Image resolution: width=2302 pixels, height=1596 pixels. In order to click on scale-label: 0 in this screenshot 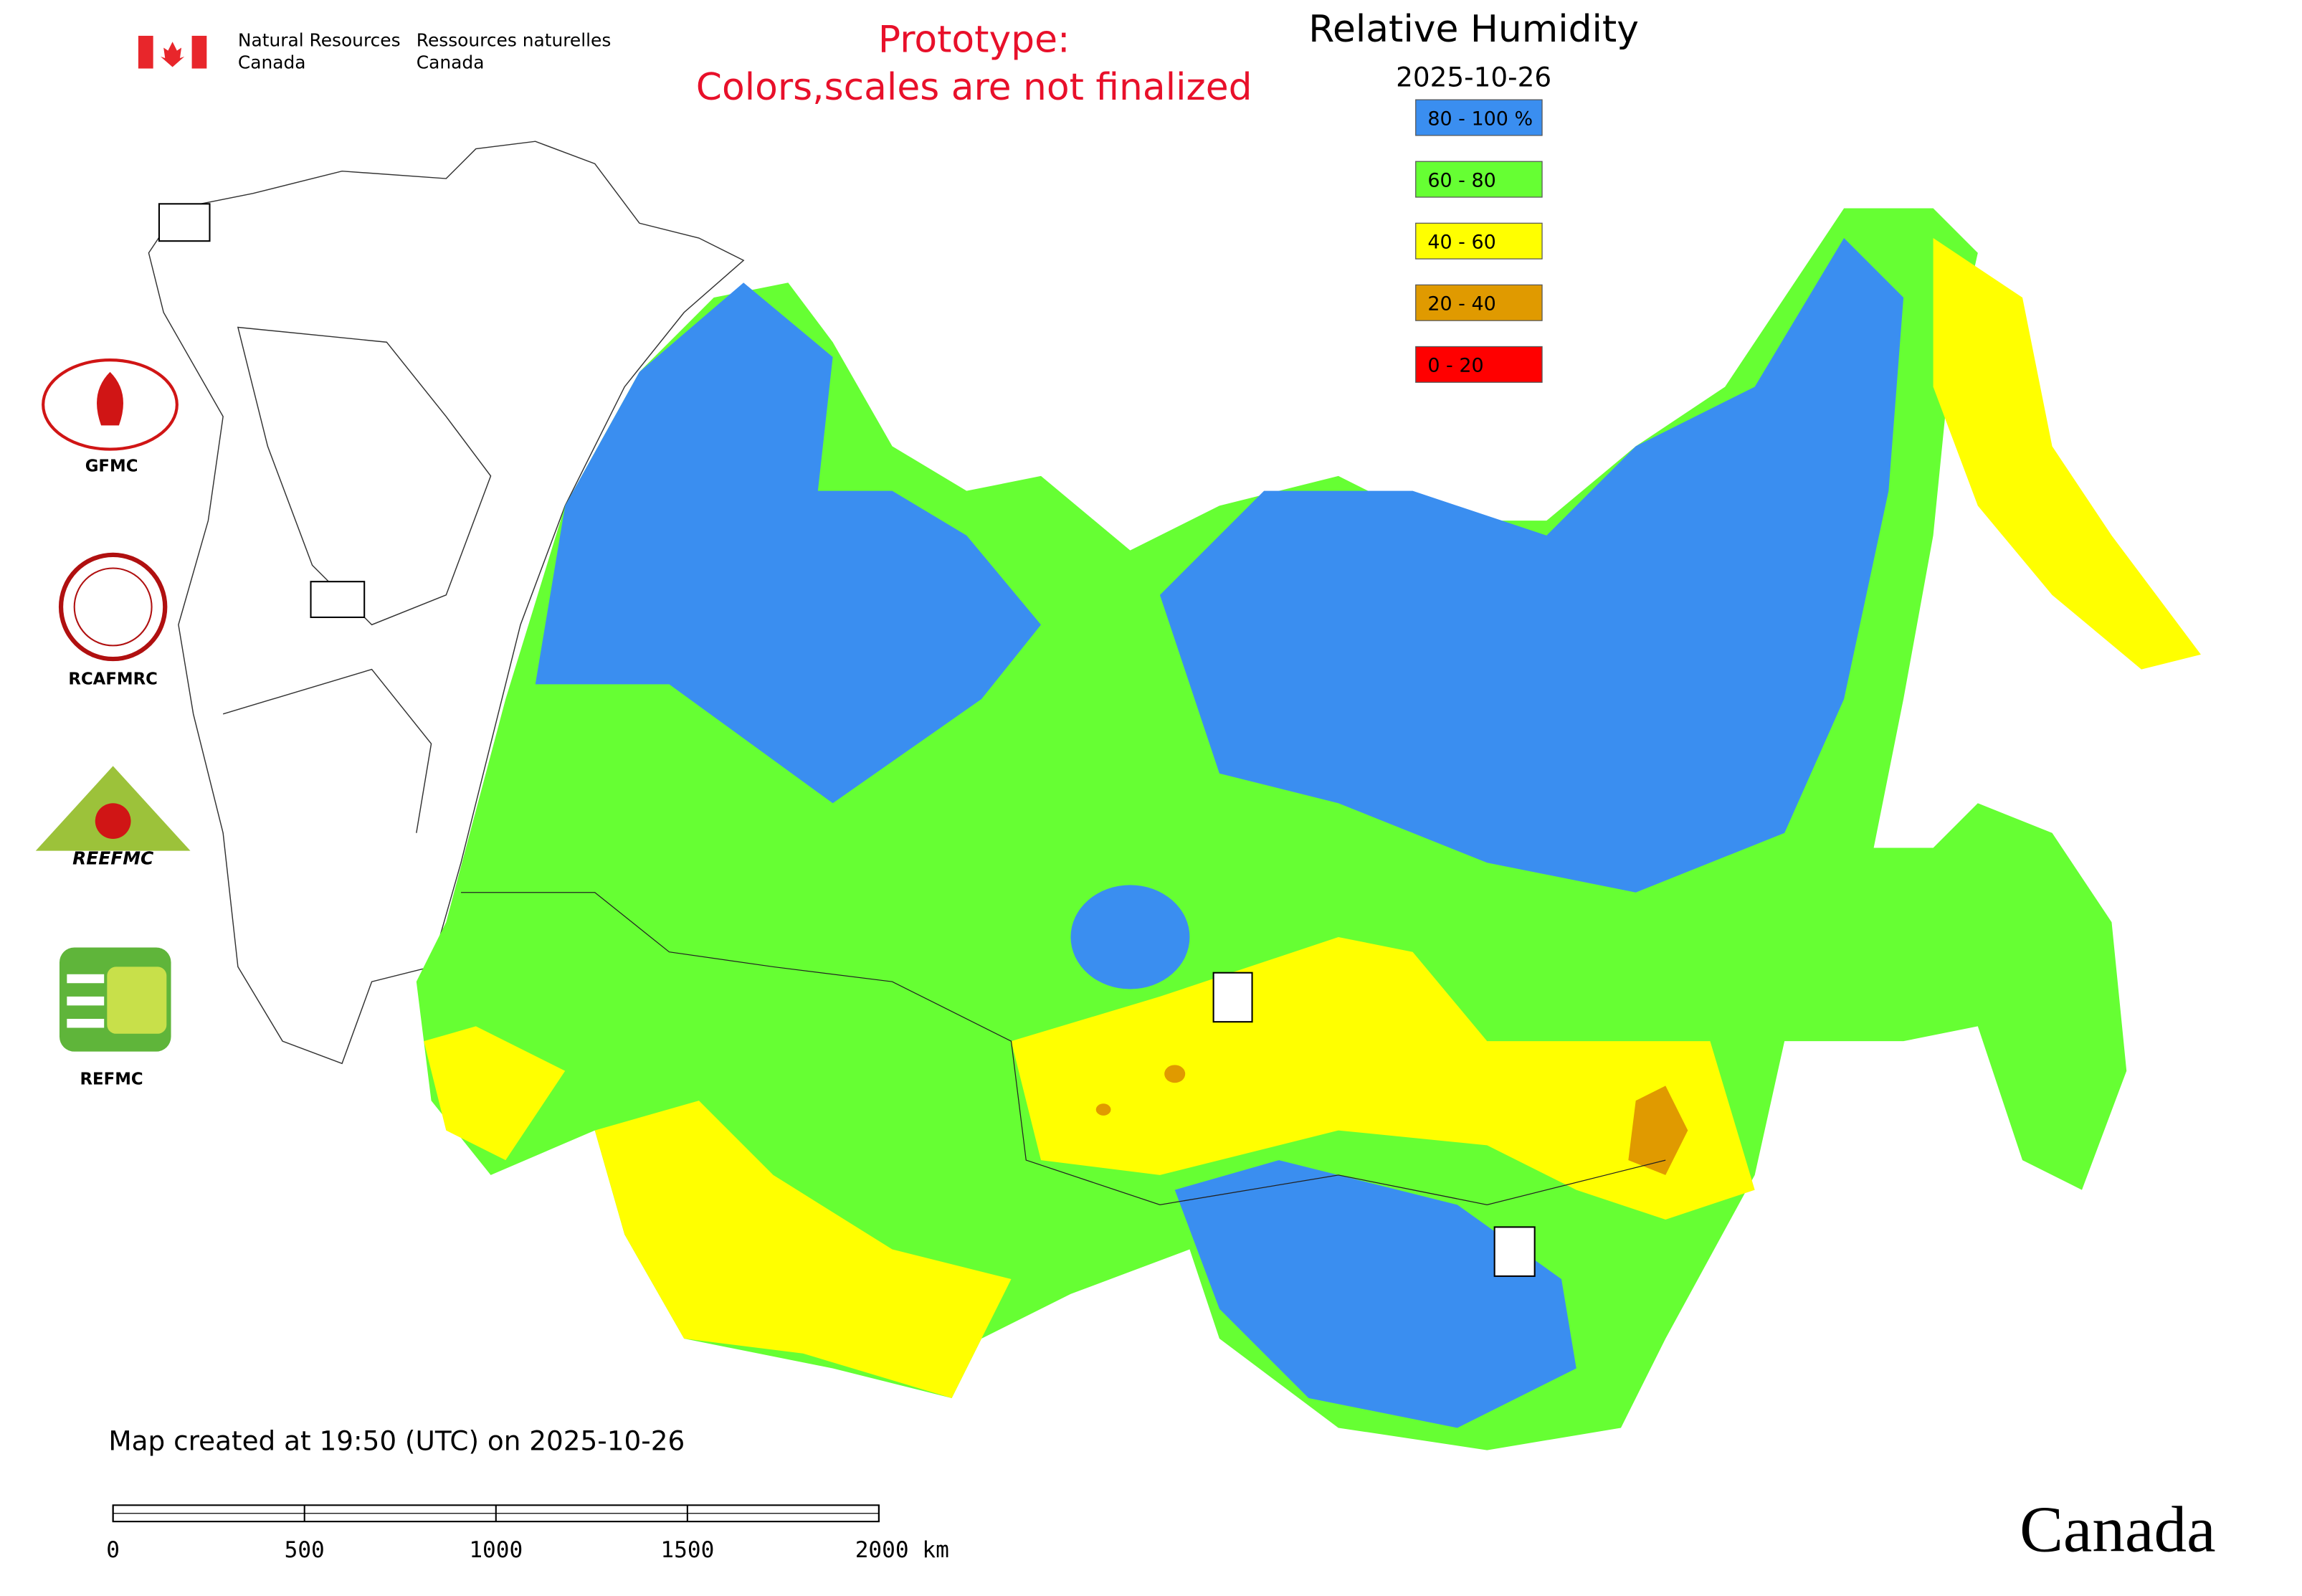, I will do `click(113, 1550)`.